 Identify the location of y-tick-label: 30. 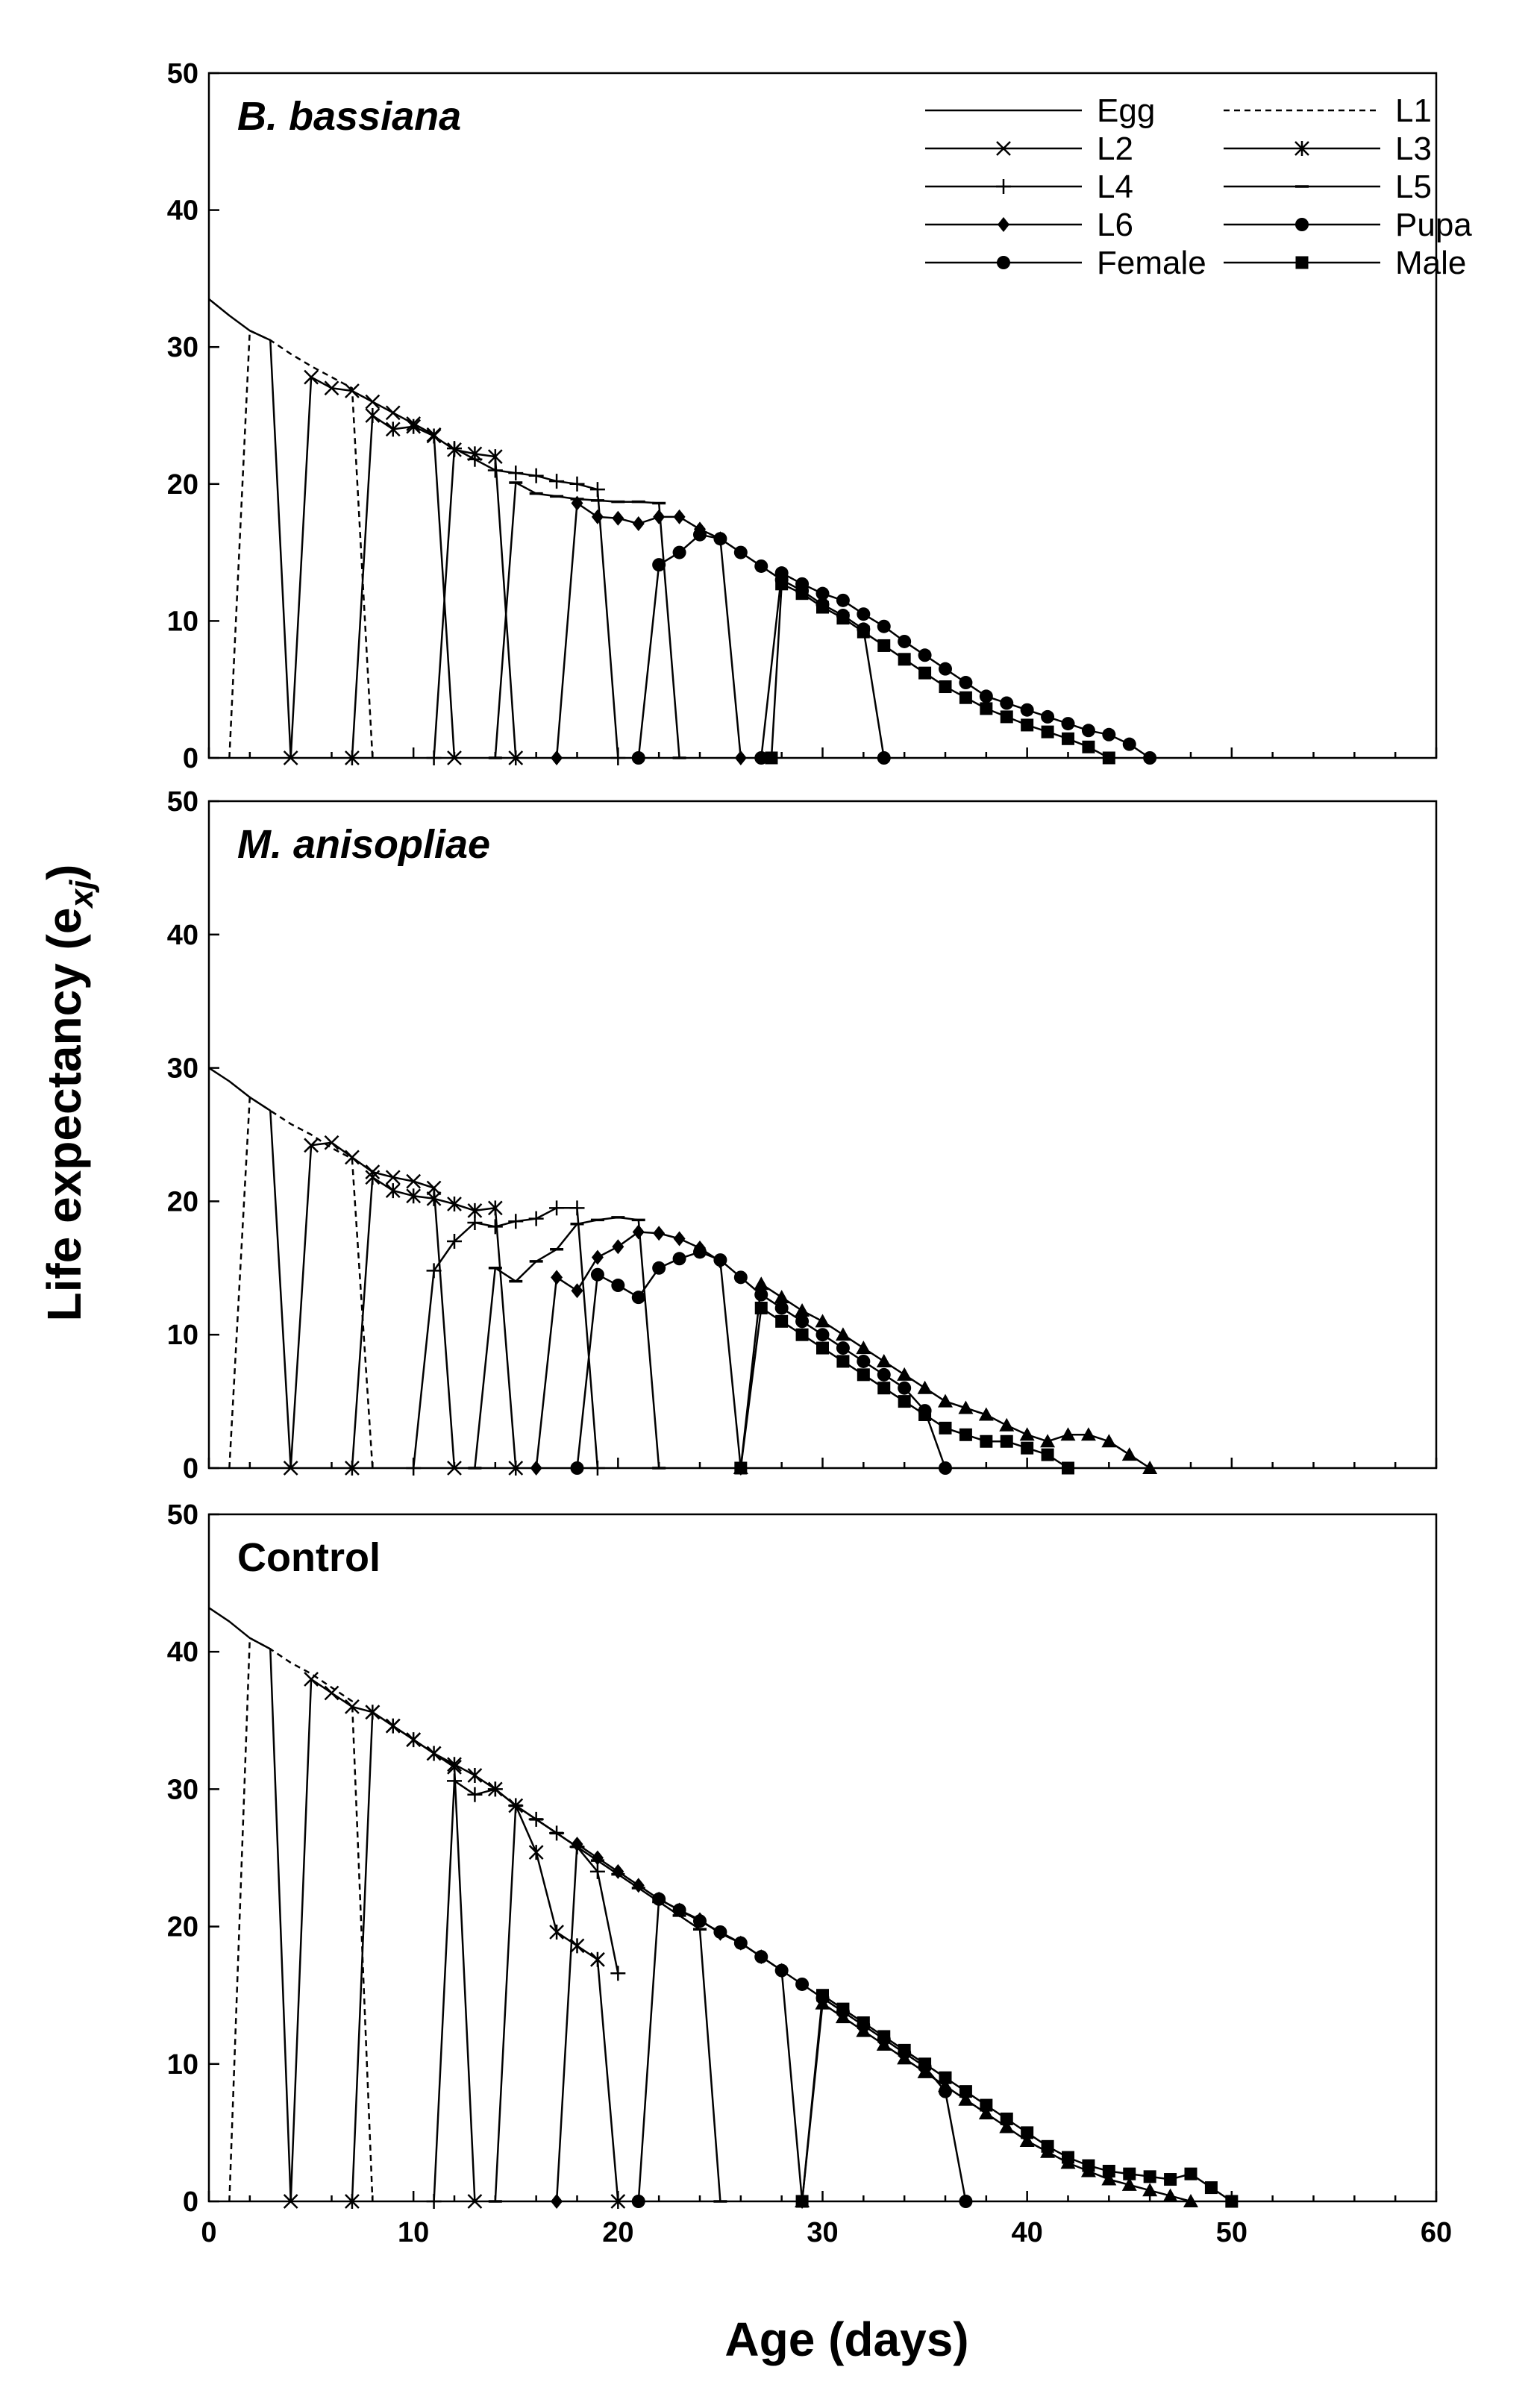
(182, 1069).